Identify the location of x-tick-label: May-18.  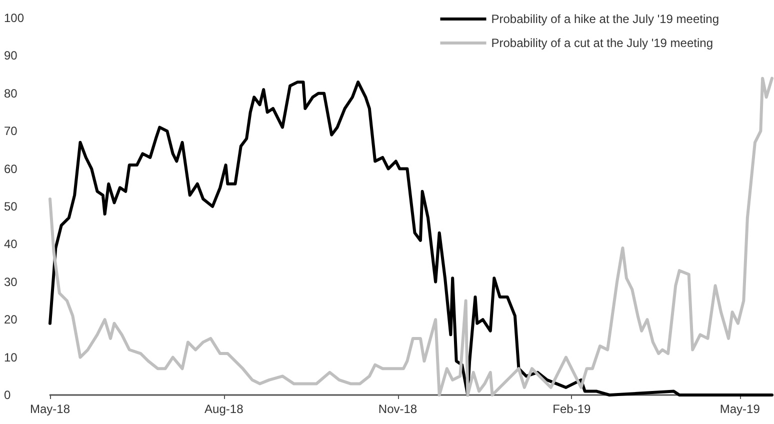
(50, 409).